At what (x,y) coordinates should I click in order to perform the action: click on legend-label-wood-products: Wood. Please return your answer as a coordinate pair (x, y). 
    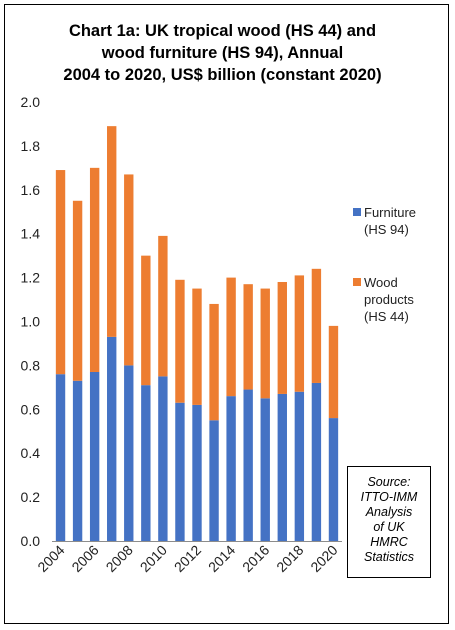
    Looking at the image, I should click on (381, 282).